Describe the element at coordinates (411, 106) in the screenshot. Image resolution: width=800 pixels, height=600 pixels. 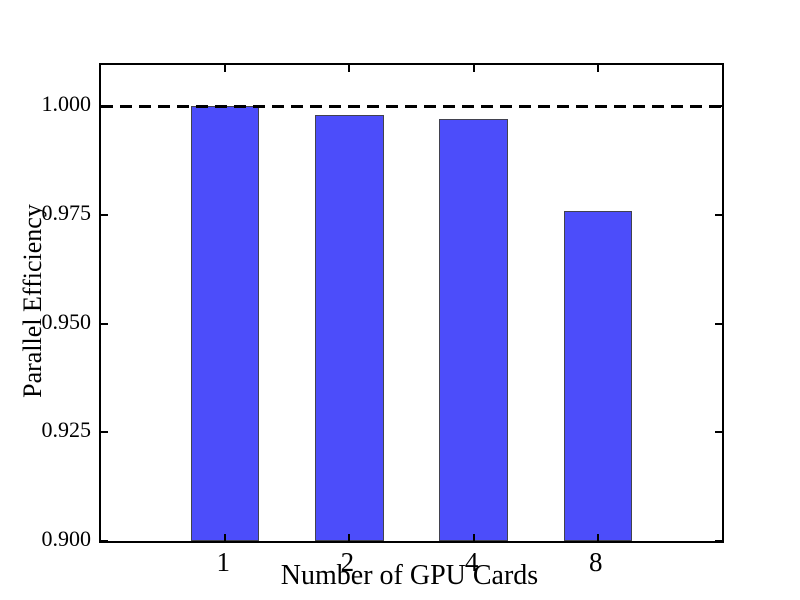
I see `reference-line-ideal-efficiency` at that location.